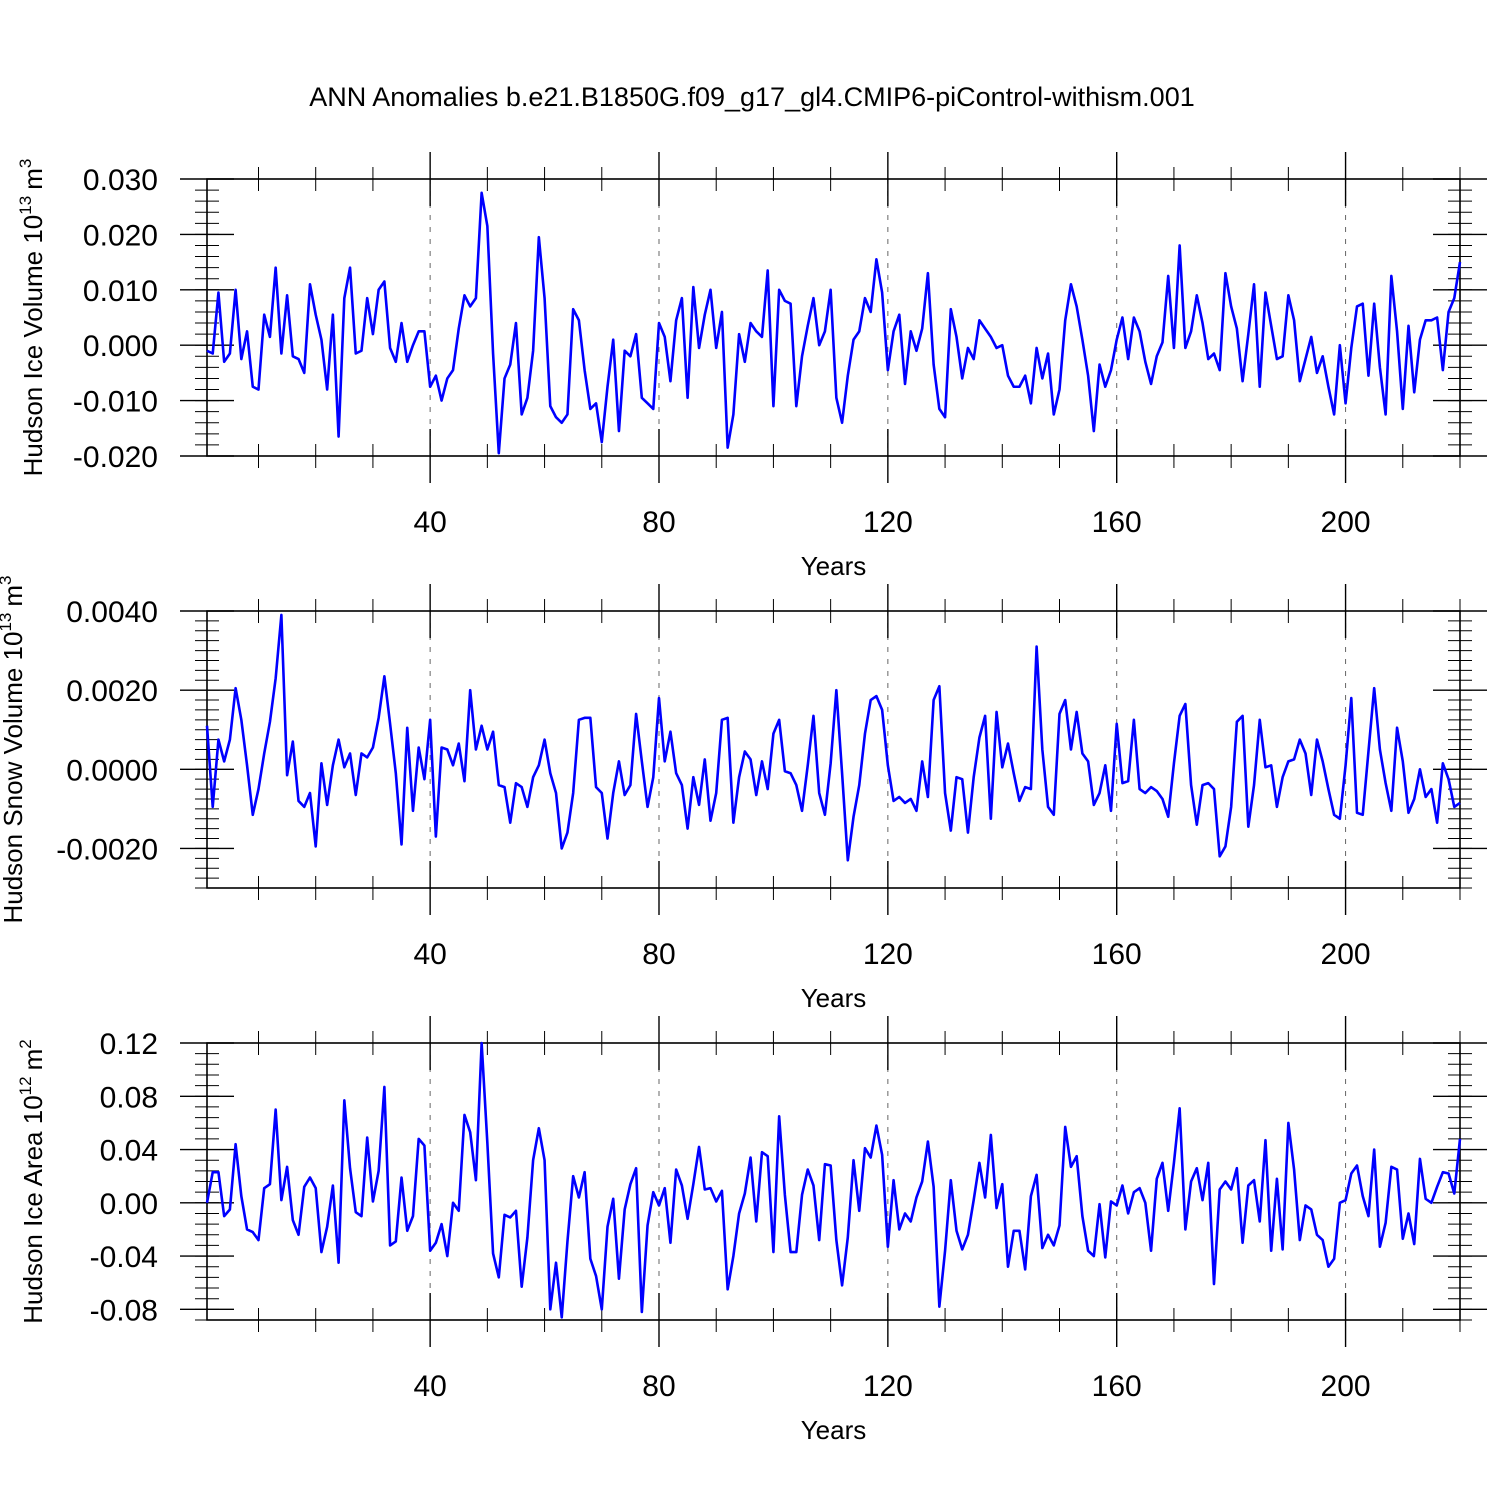  Describe the element at coordinates (1117, 1386) in the screenshot. I see `ice-area-xtick-label: 160` at that location.